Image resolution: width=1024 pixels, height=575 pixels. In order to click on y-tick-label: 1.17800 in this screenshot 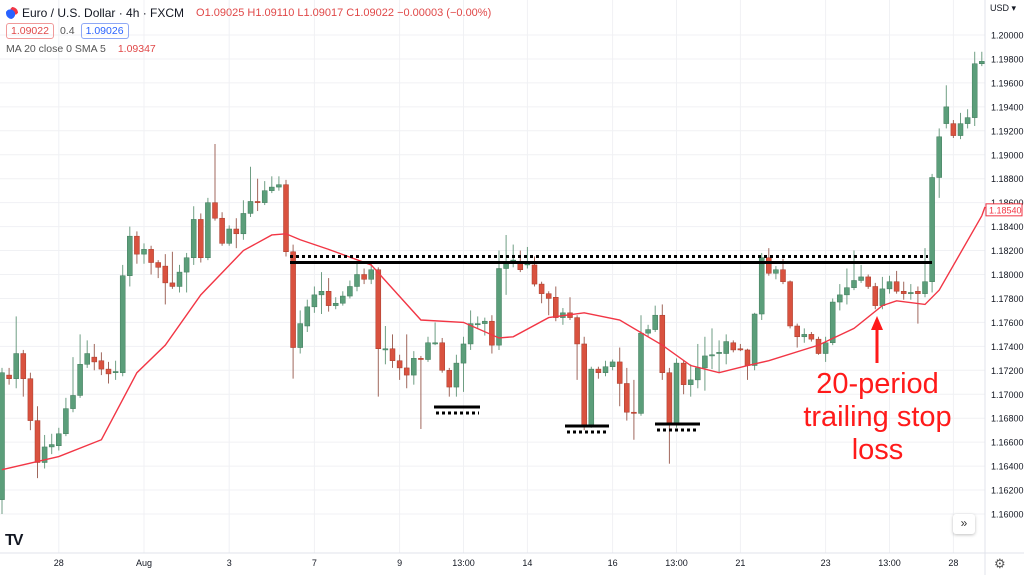, I will do `click(1007, 299)`.